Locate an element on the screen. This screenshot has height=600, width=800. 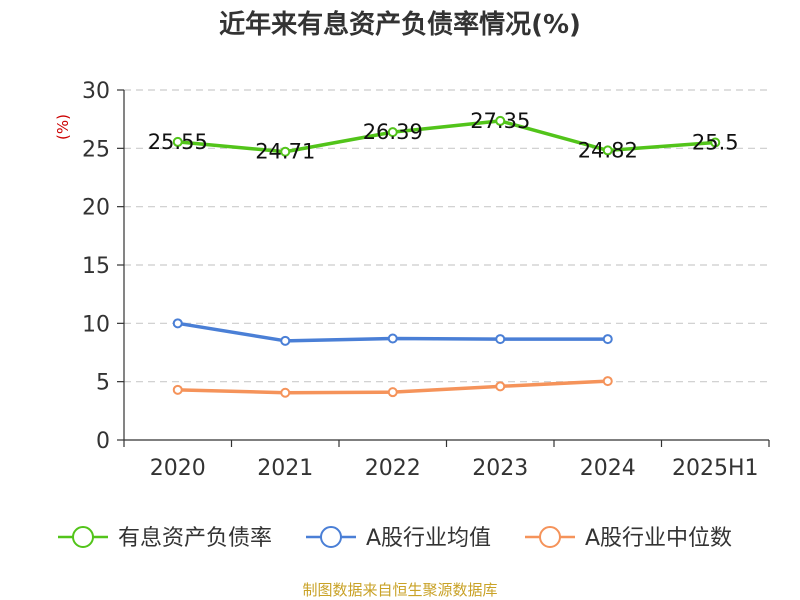
legend-item-1: A股行业均值 is located at coordinates (398, 538).